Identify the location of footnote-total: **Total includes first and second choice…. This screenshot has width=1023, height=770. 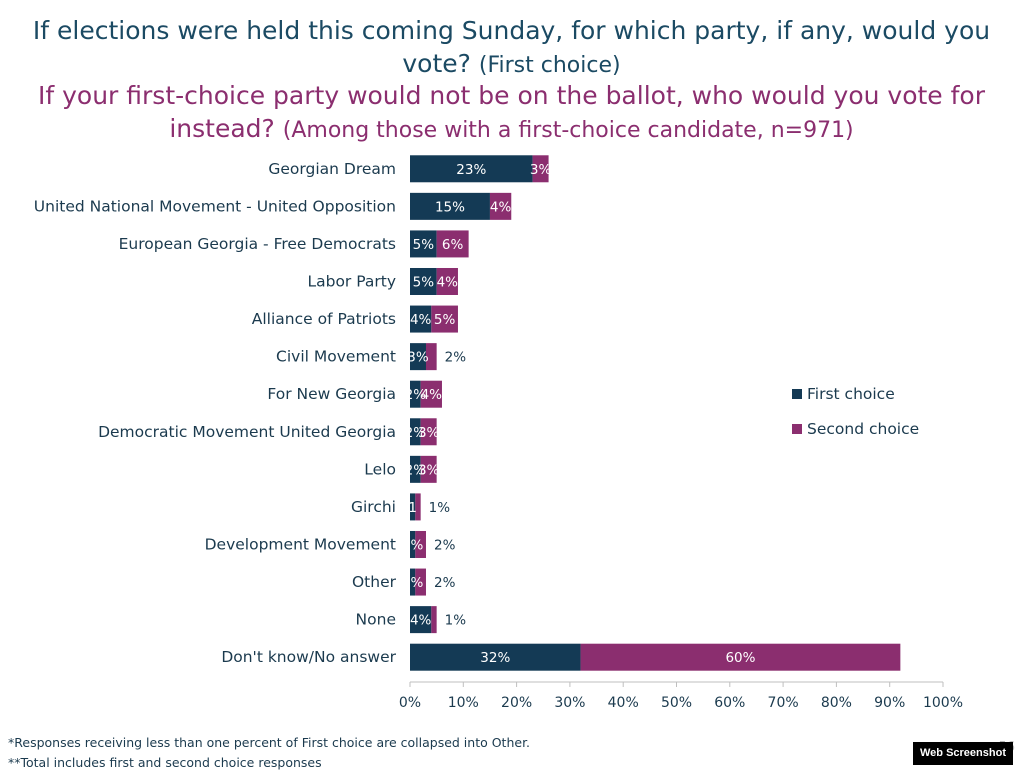
(165, 762).